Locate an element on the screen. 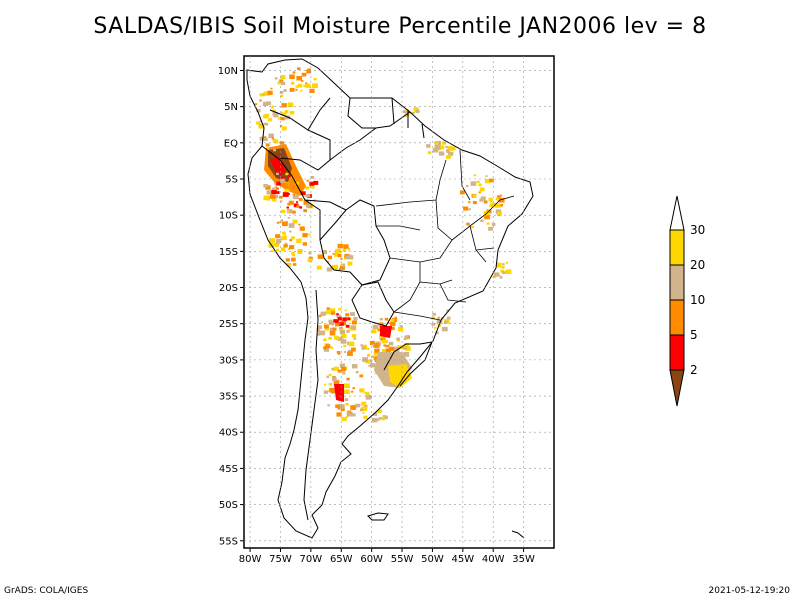  lon-tick-label: 70W is located at coordinates (311, 559).